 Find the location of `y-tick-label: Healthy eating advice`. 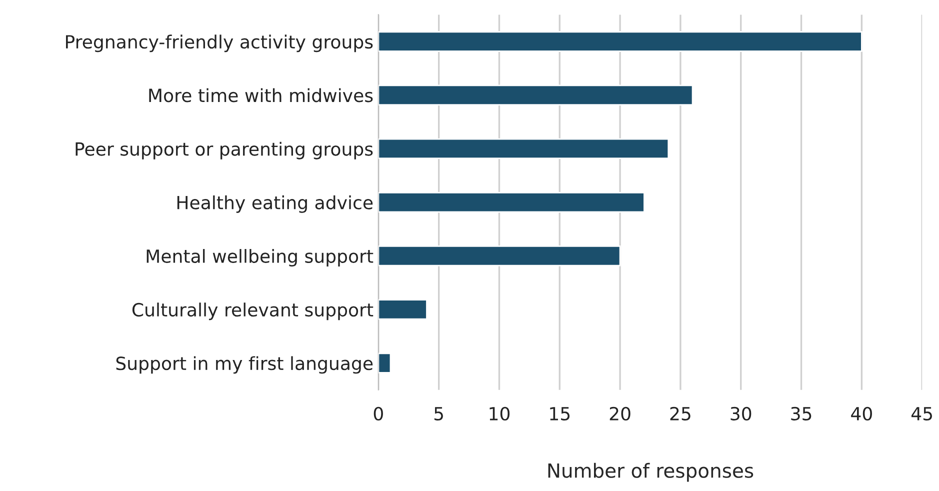

y-tick-label: Healthy eating advice is located at coordinates (275, 204).